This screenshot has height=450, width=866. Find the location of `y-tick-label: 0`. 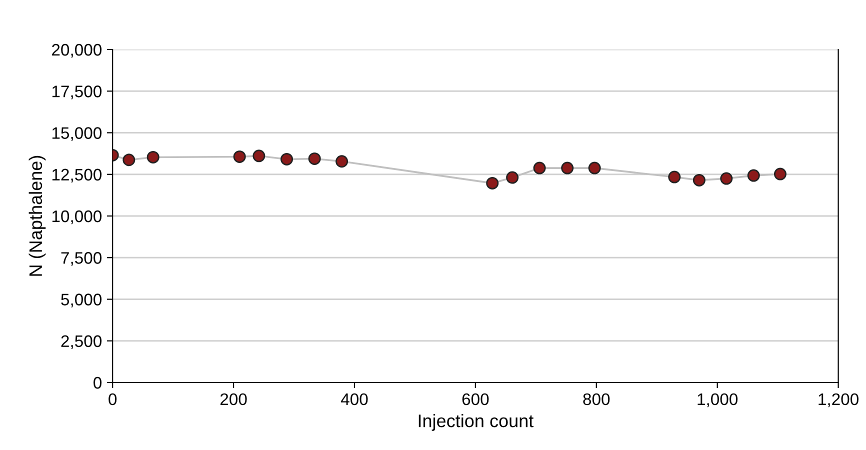

y-tick-label: 0 is located at coordinates (98, 382).